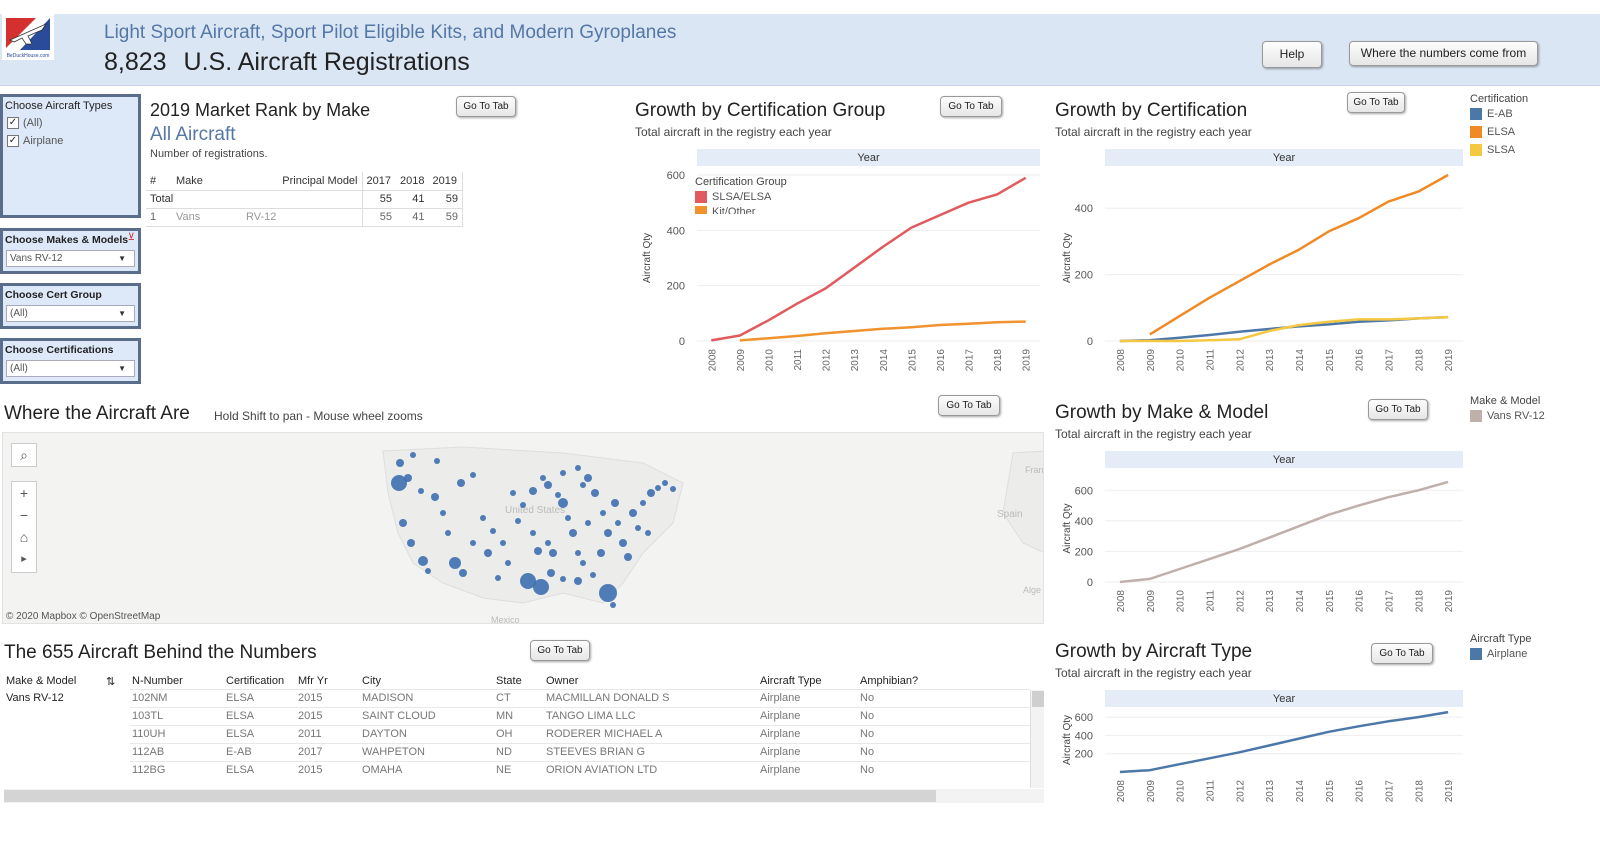 This screenshot has width=1600, height=841. What do you see at coordinates (1501, 654) in the screenshot?
I see `legend-item-airplane: Airplane` at bounding box center [1501, 654].